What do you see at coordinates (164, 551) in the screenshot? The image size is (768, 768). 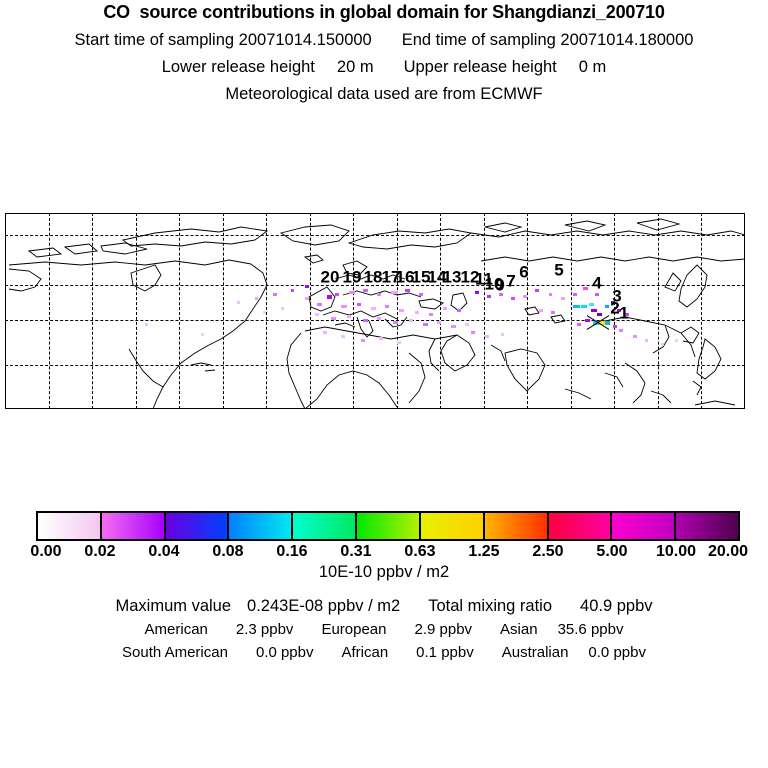 I see `colorbar-tick-label: 0.04` at bounding box center [164, 551].